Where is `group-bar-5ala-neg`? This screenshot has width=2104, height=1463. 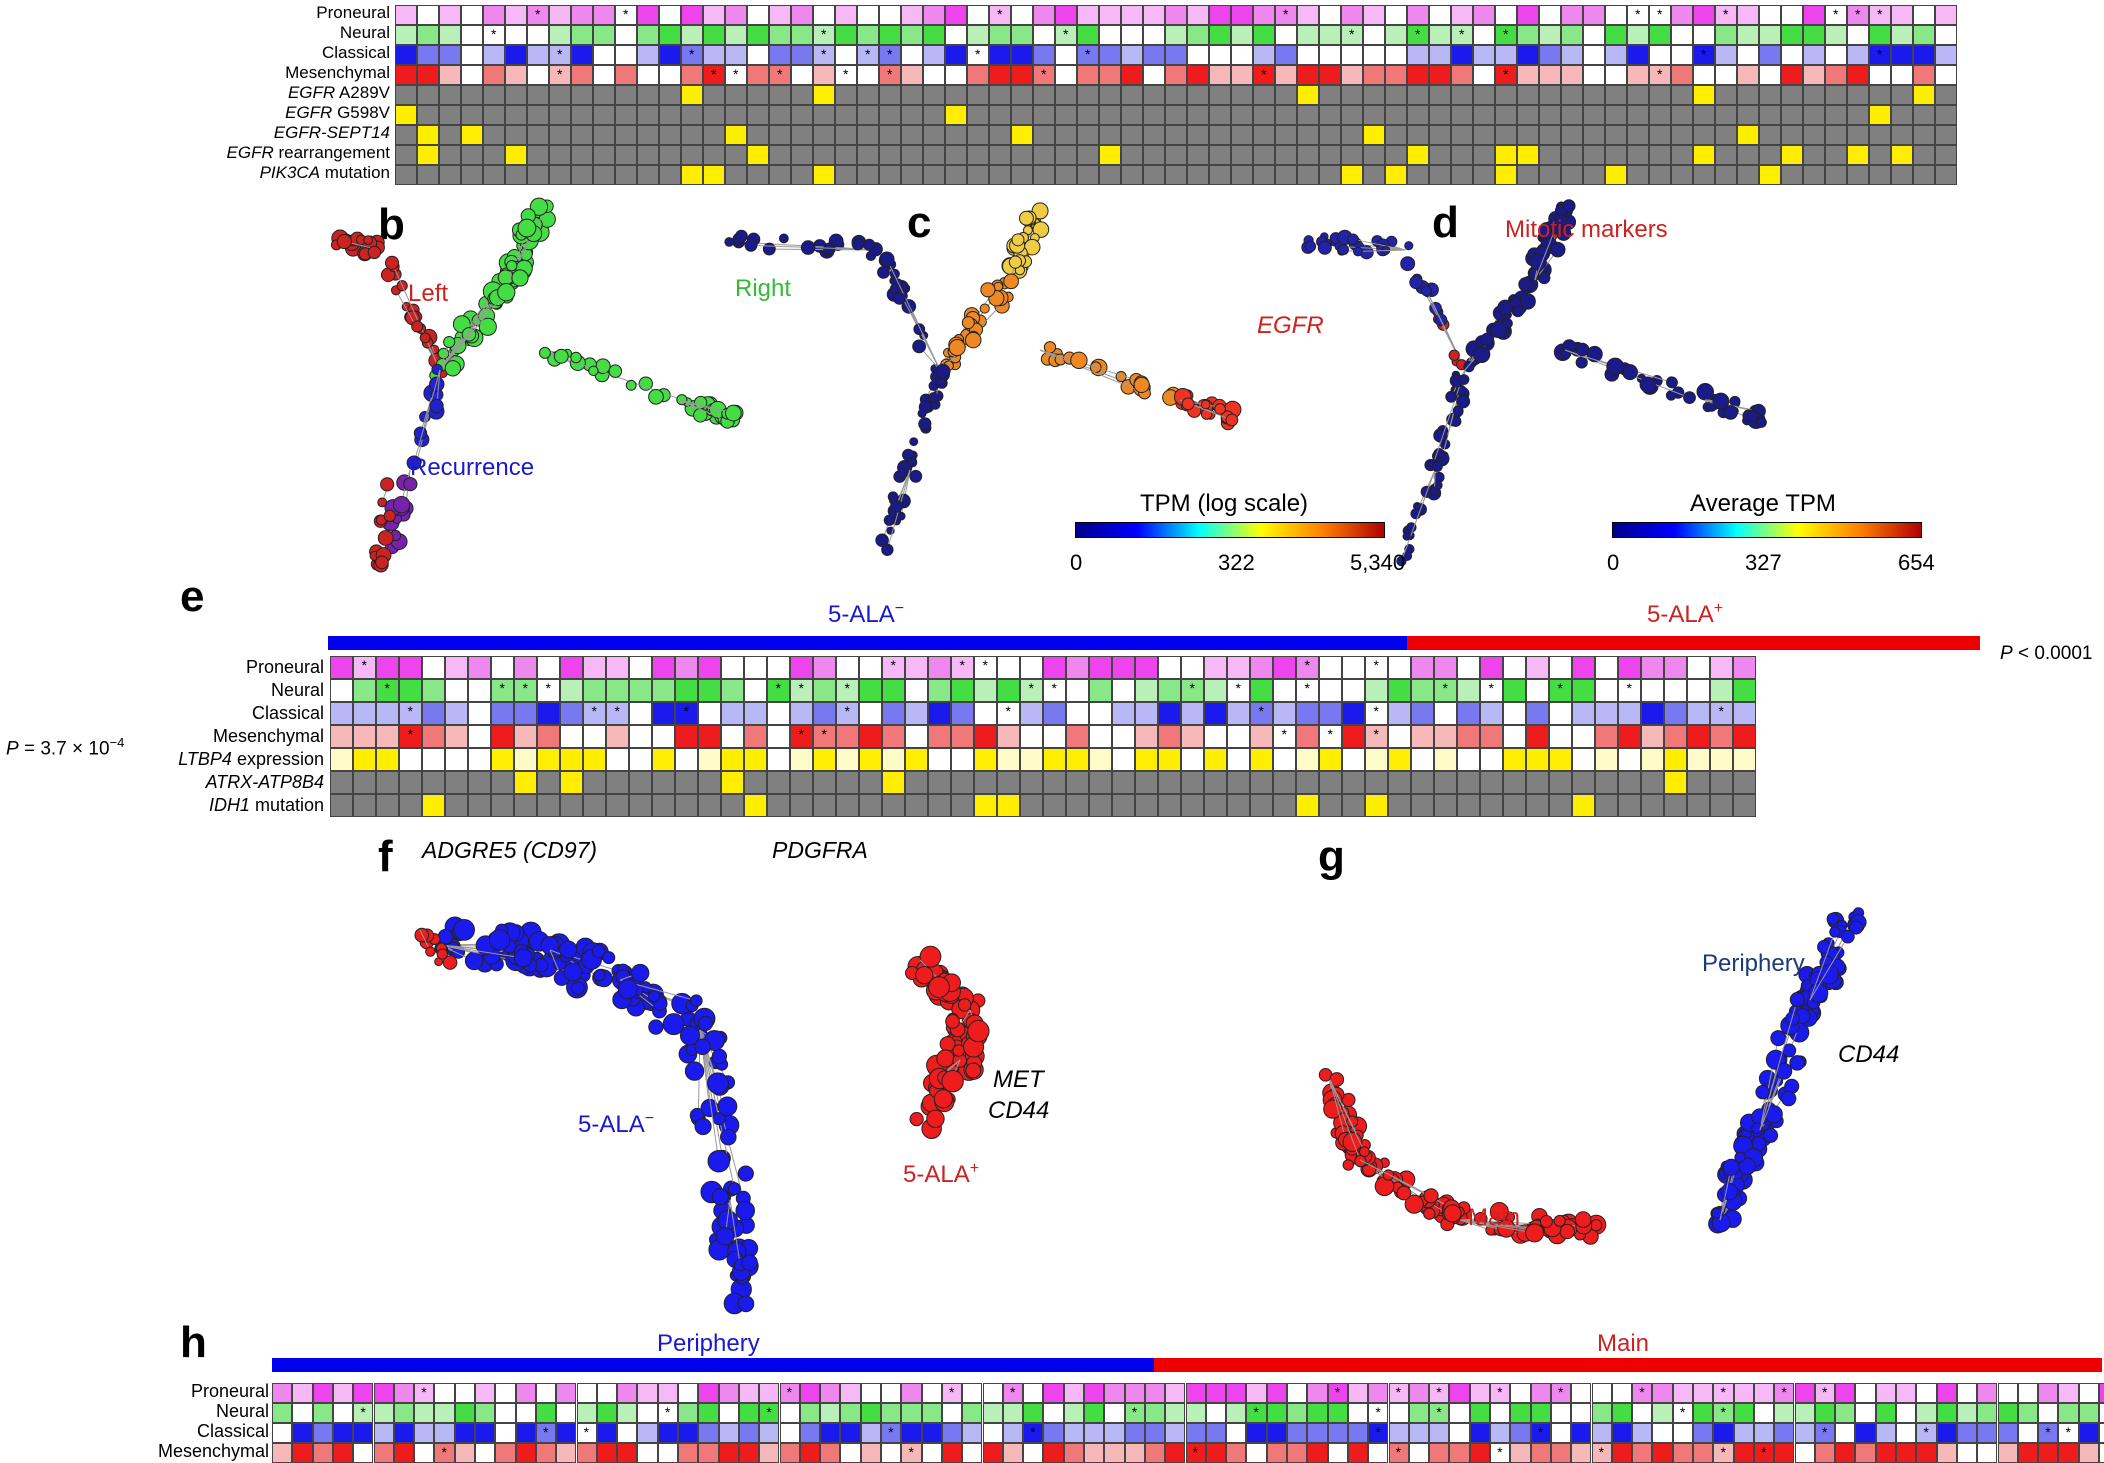
group-bar-5ala-neg is located at coordinates (867, 643).